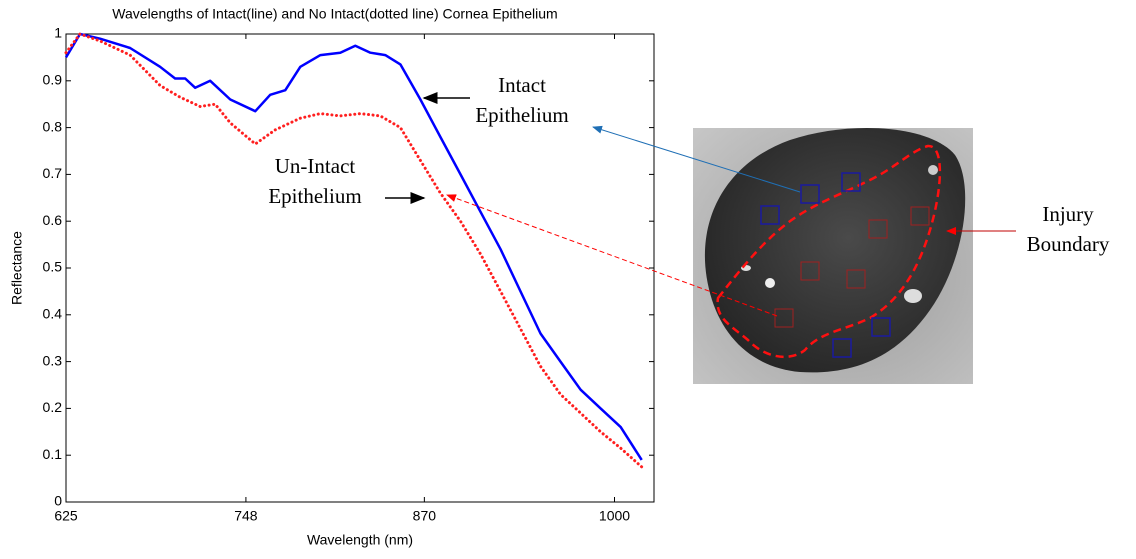  What do you see at coordinates (17, 268) in the screenshot?
I see `y-axis-label: Reflectance` at bounding box center [17, 268].